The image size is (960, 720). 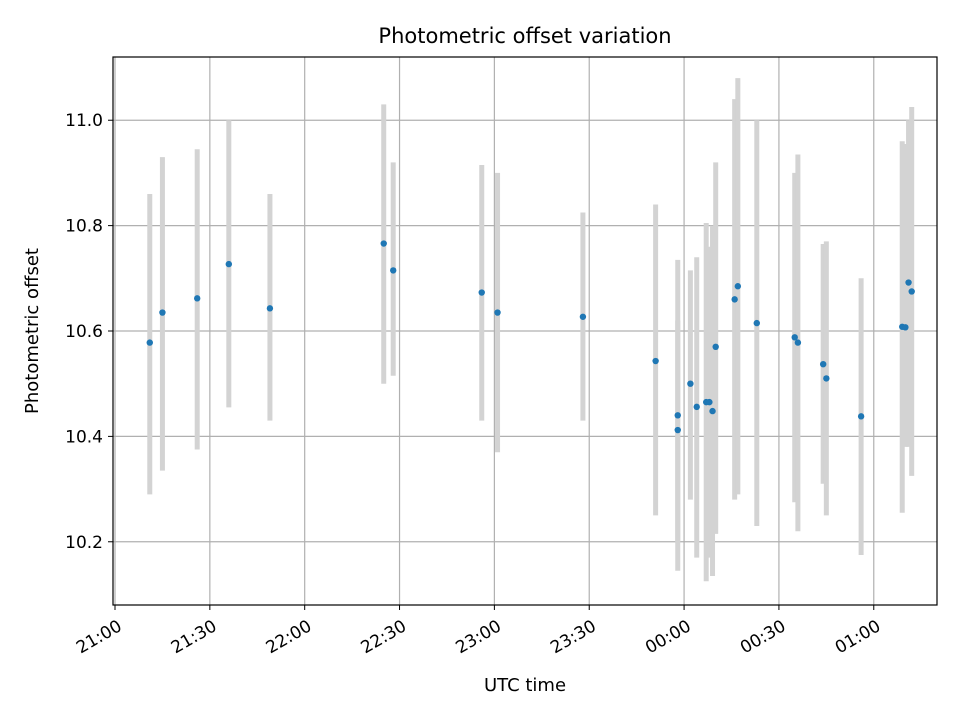 I want to click on y-tick-label: 10.2, so click(x=84, y=543).